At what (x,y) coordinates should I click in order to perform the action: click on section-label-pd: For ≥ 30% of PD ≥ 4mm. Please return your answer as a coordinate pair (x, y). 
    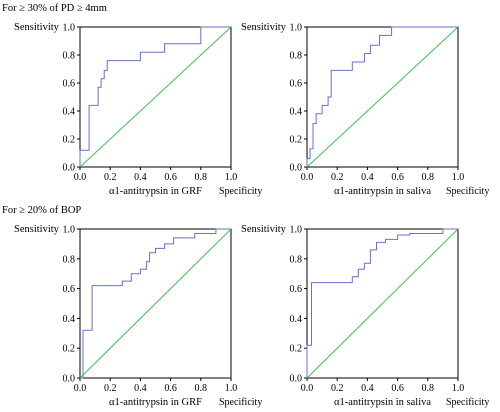
    Looking at the image, I should click on (54, 8).